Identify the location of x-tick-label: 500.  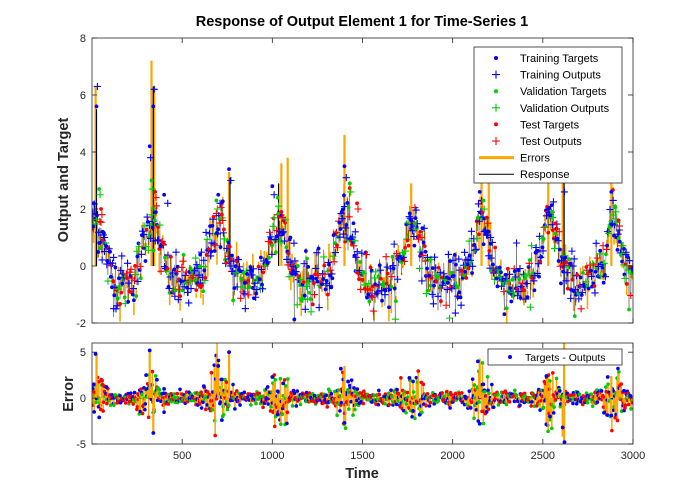
(182, 456).